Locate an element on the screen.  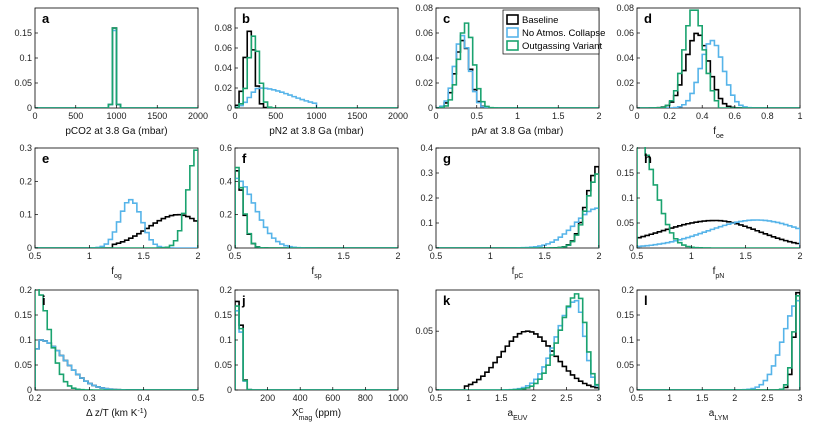
panel-k: 0.5 1 1.5 2 2.5 3 0 0.05 k aEUV is located at coordinates (508, 355).